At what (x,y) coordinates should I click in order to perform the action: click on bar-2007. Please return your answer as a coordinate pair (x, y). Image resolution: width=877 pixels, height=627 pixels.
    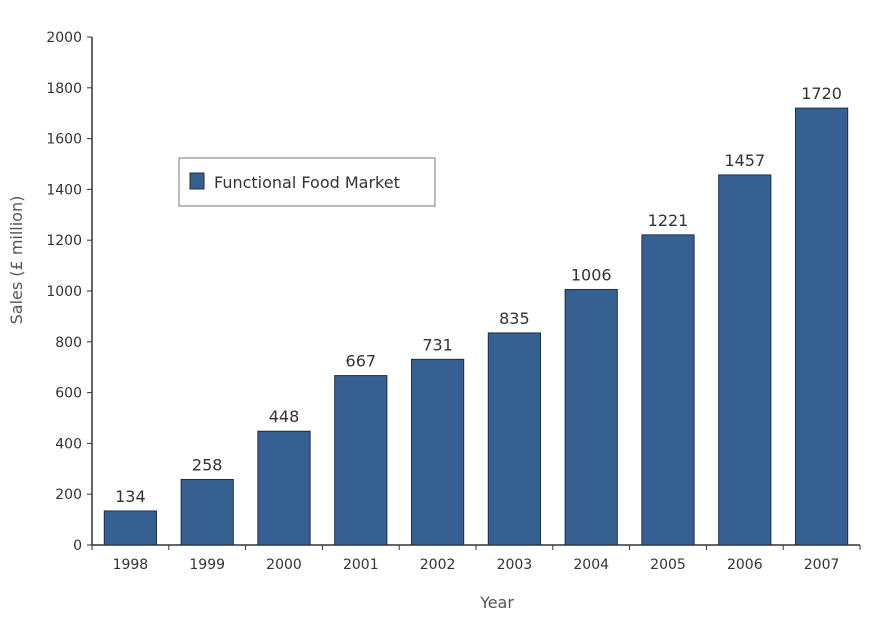
    Looking at the image, I should click on (821, 326).